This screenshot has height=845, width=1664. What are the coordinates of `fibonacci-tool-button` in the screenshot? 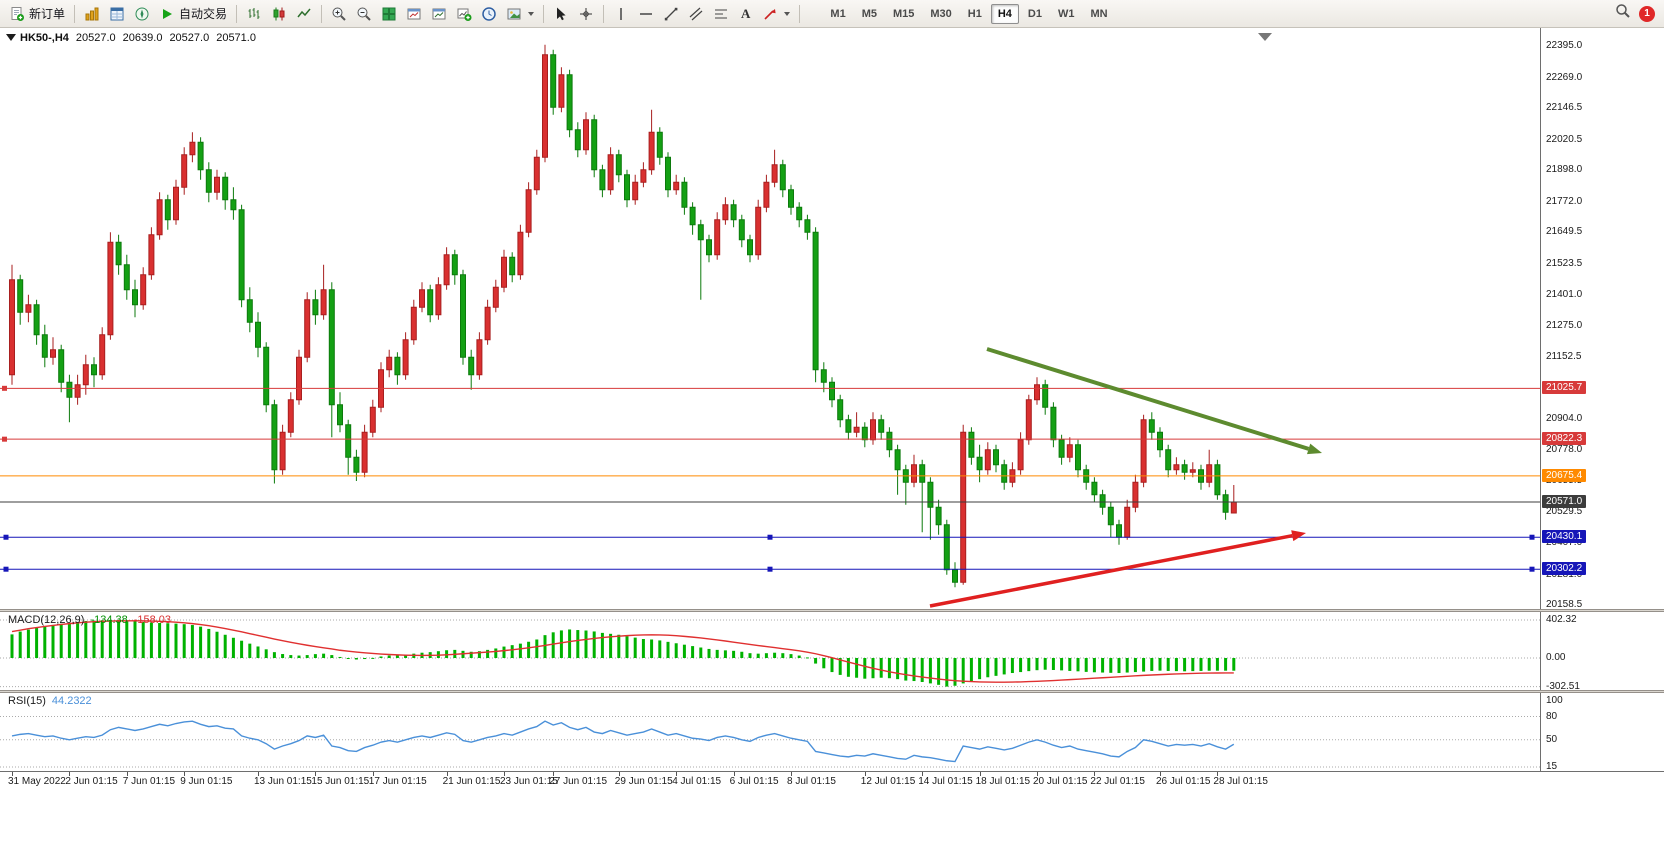 It's located at (721, 14).